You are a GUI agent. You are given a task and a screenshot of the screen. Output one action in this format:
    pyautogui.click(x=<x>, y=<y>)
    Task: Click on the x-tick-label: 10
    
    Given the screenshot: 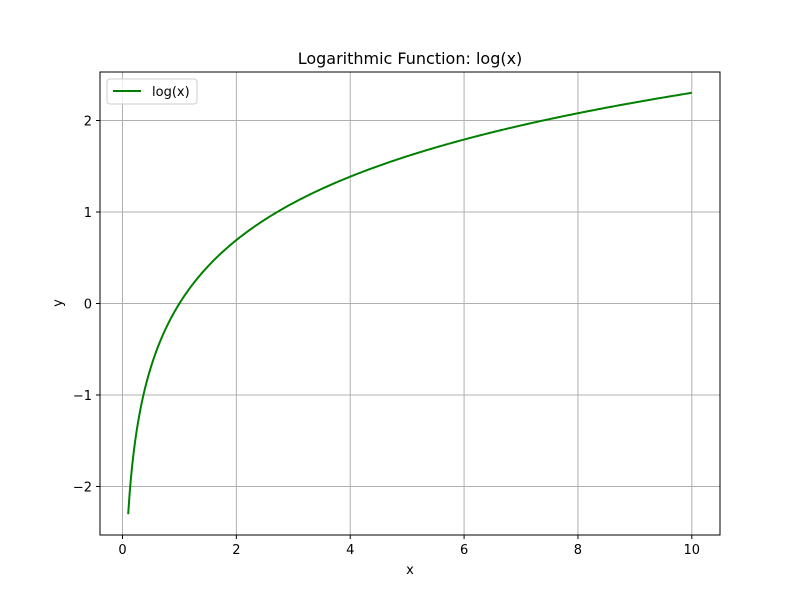 What is the action you would take?
    pyautogui.click(x=692, y=550)
    